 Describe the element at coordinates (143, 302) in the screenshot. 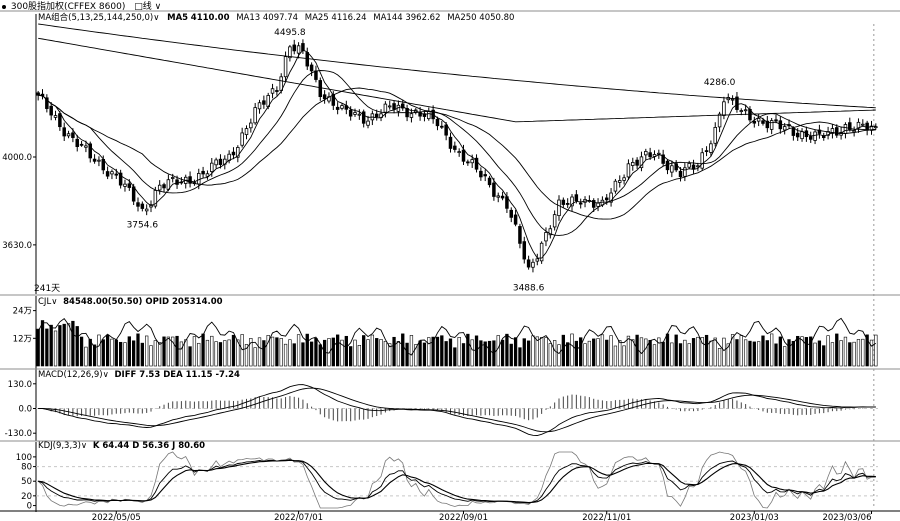

I see `volume-values: 84548.00(50.50) OPID 205314.00` at that location.